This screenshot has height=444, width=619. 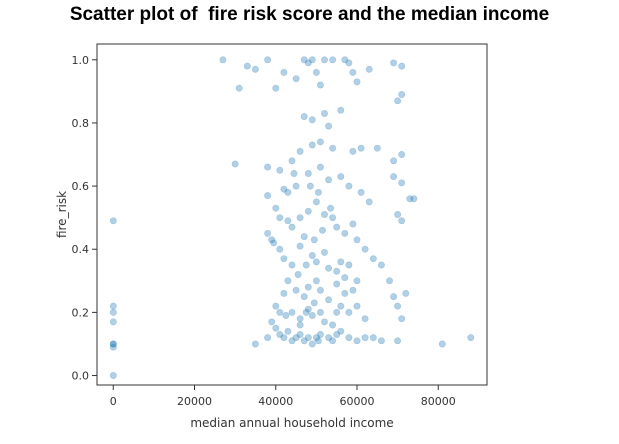 I want to click on x-tick-label: 60000, so click(x=357, y=401).